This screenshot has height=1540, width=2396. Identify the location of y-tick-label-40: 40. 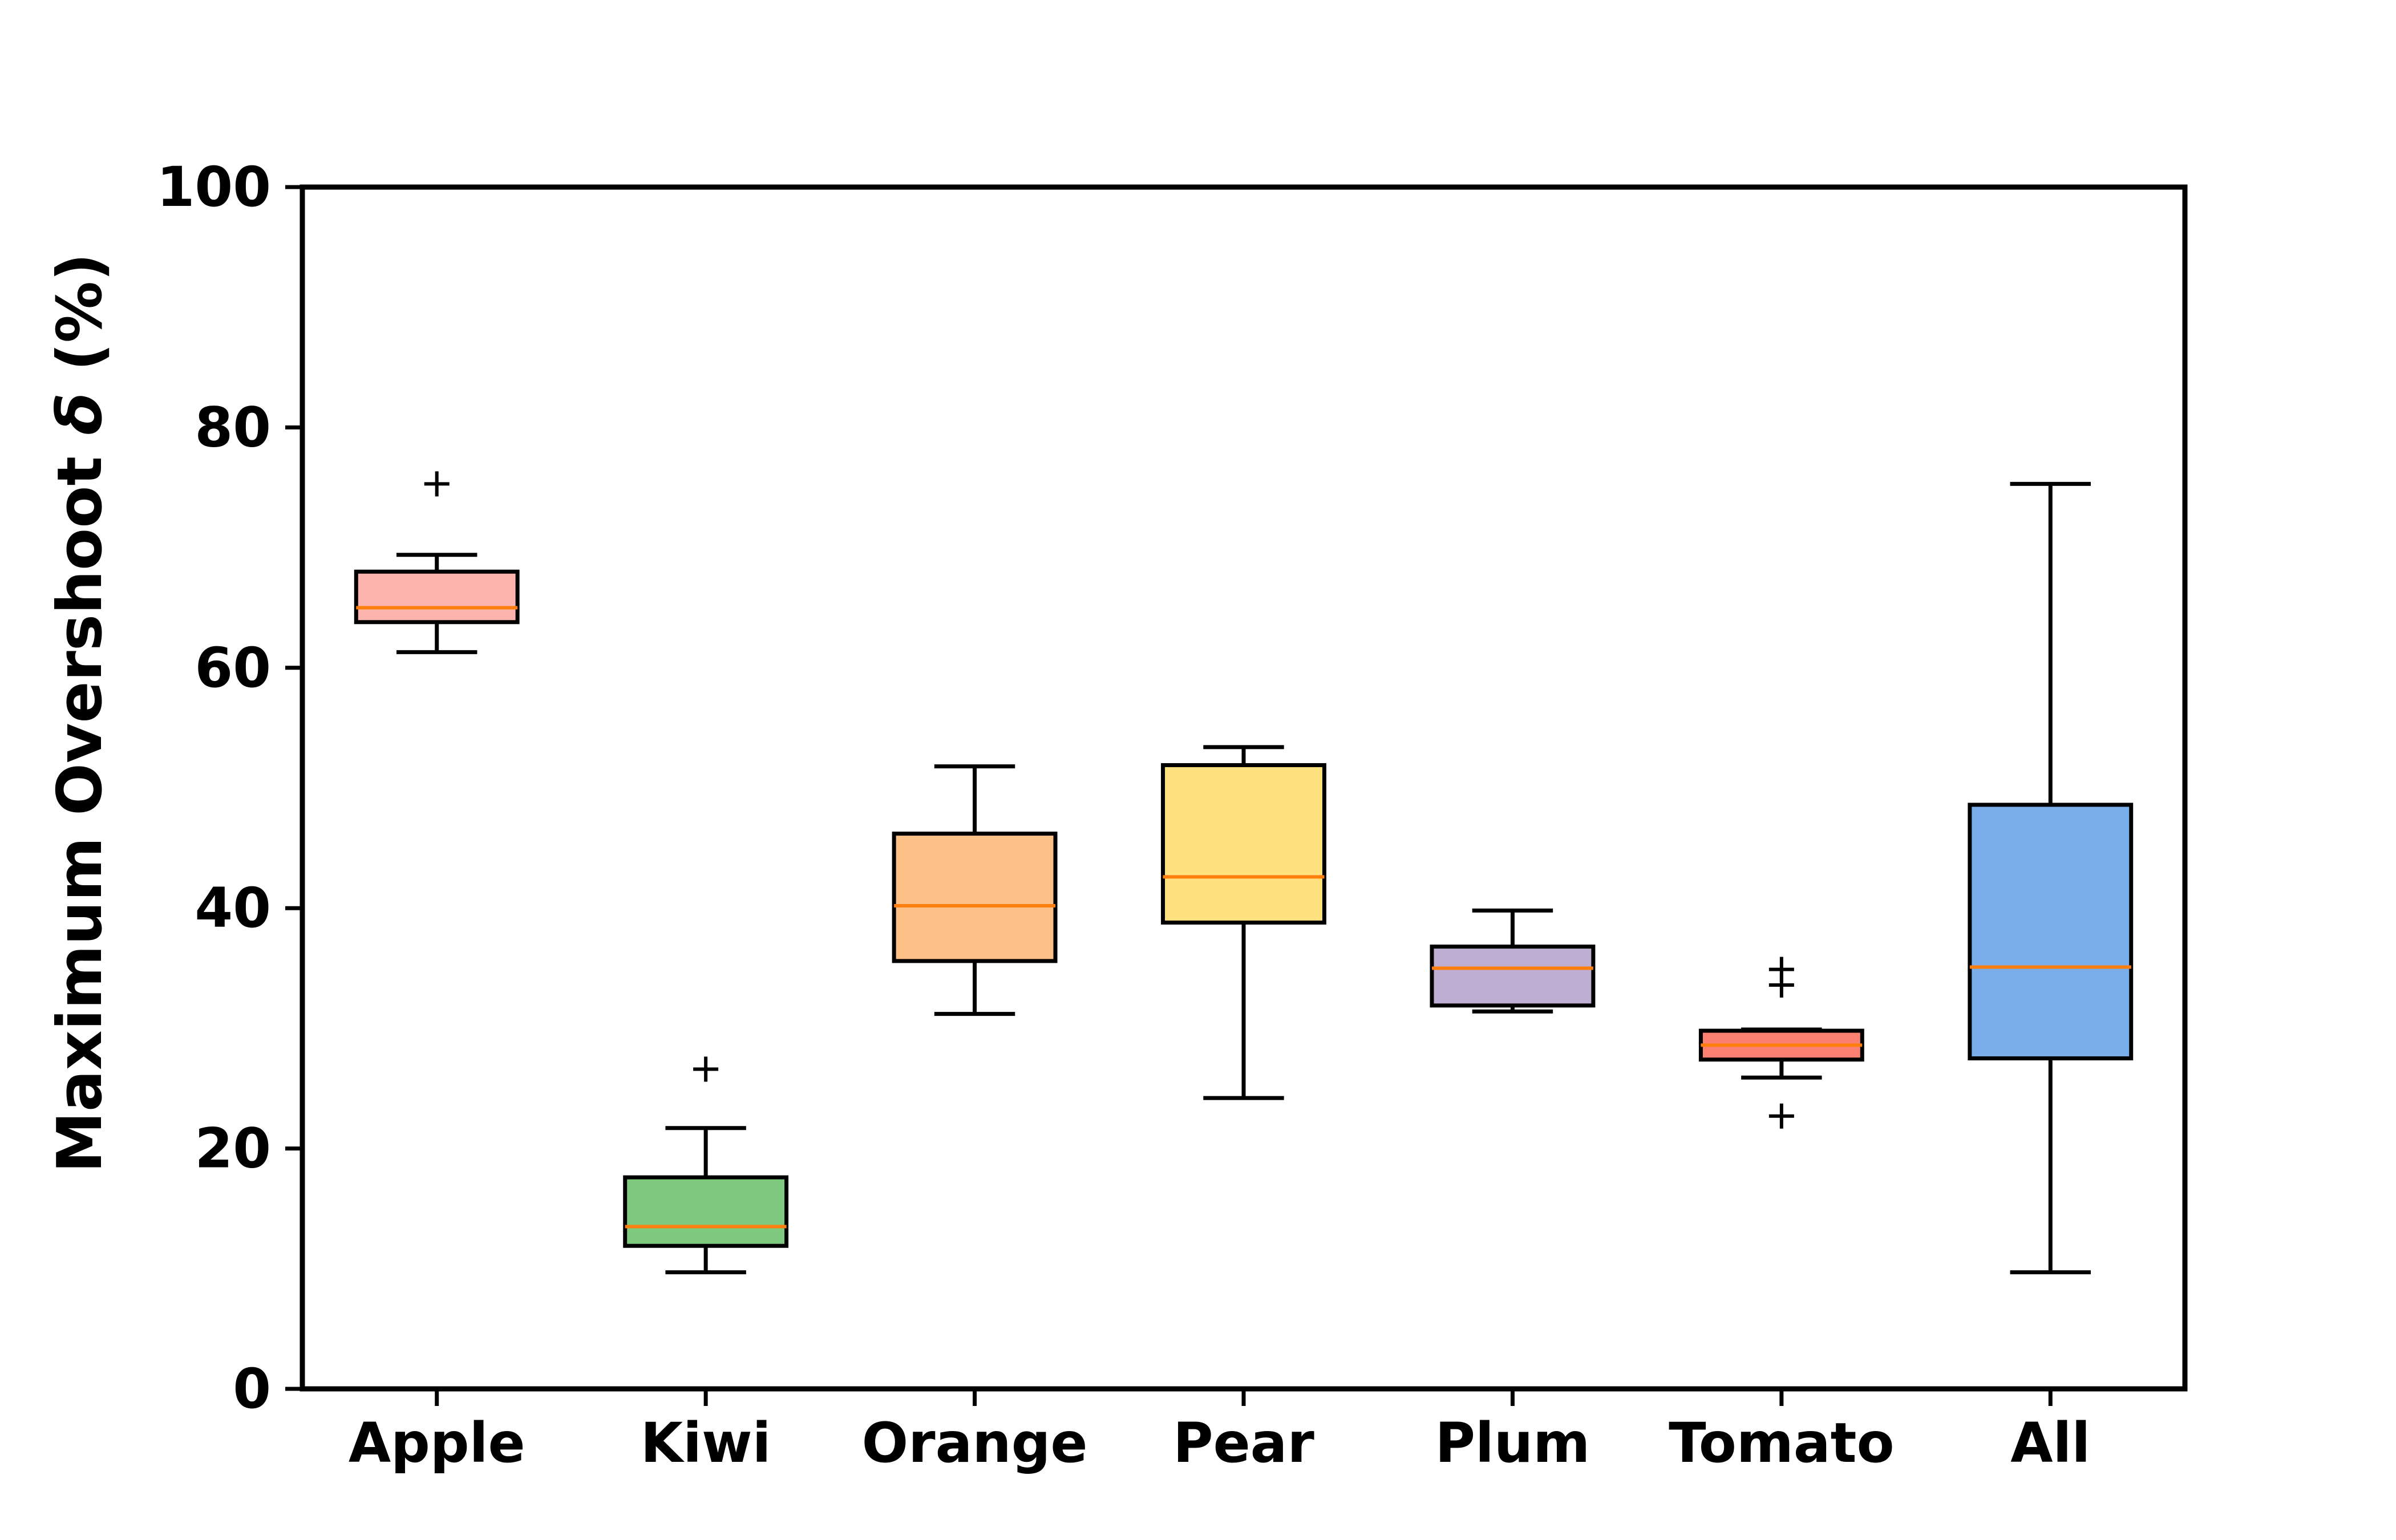
(233, 908).